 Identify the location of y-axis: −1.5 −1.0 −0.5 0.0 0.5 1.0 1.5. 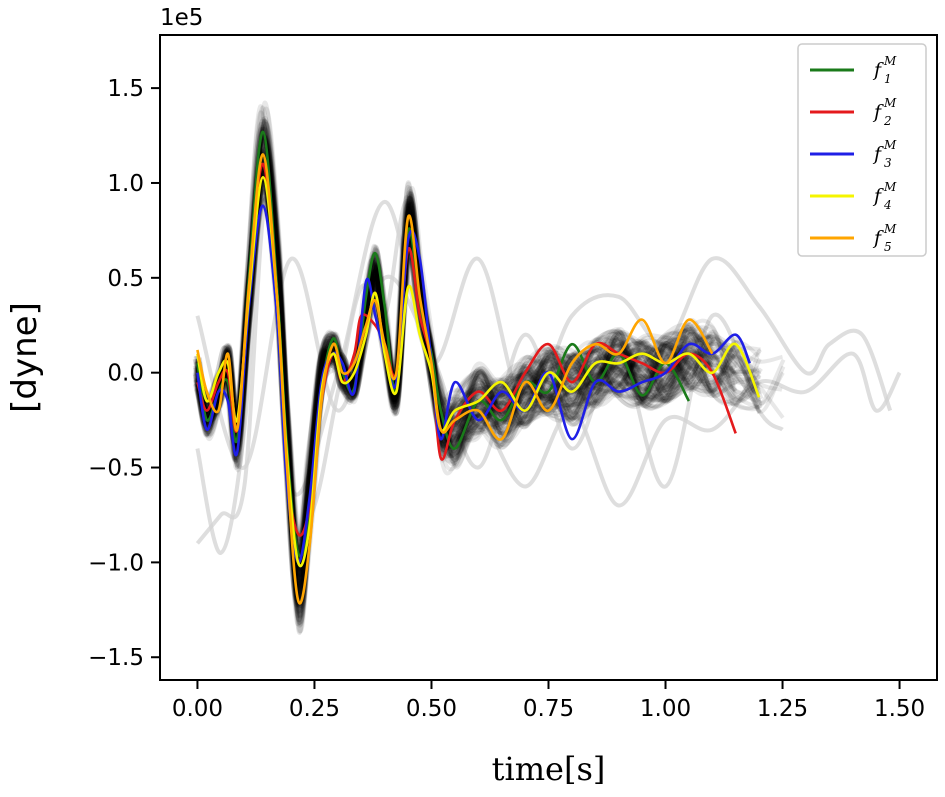
(124, 373).